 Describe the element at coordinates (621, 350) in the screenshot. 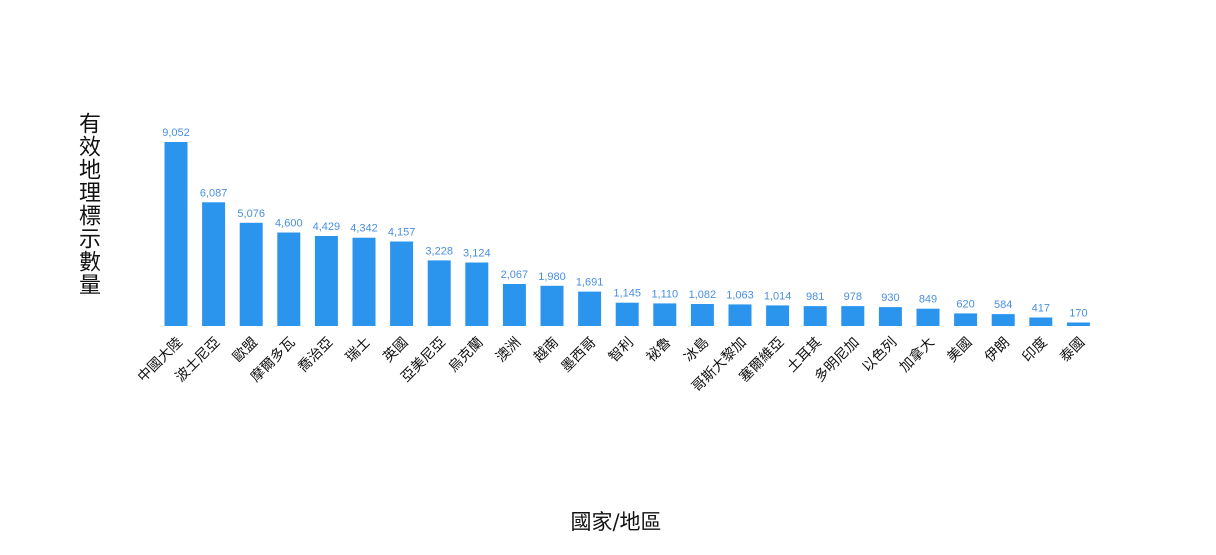

I see `category-label: 智利` at that location.